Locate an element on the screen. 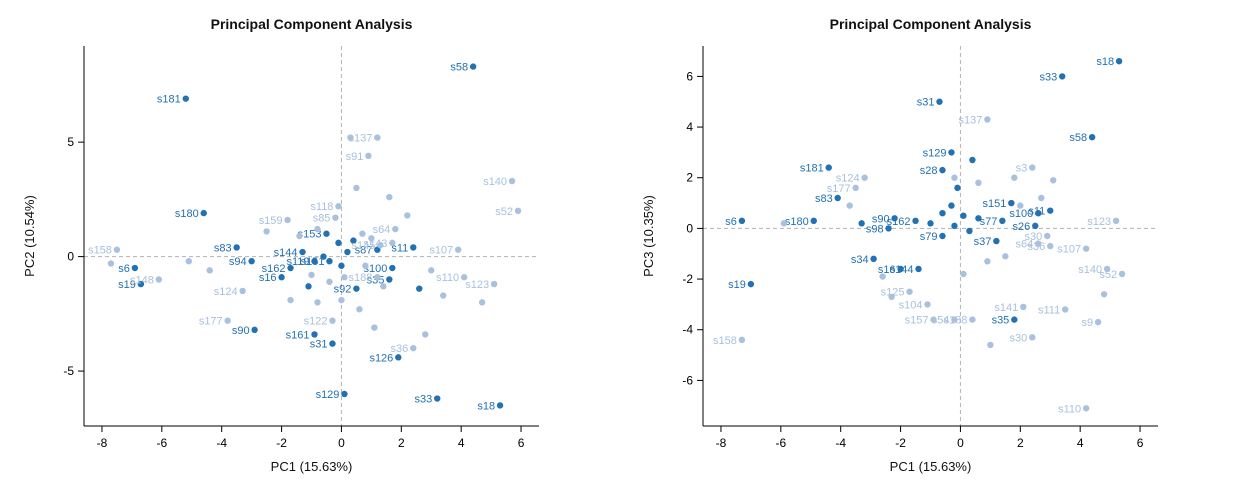 The width and height of the screenshot is (1238, 500). x-tick-label: -4 is located at coordinates (840, 443).